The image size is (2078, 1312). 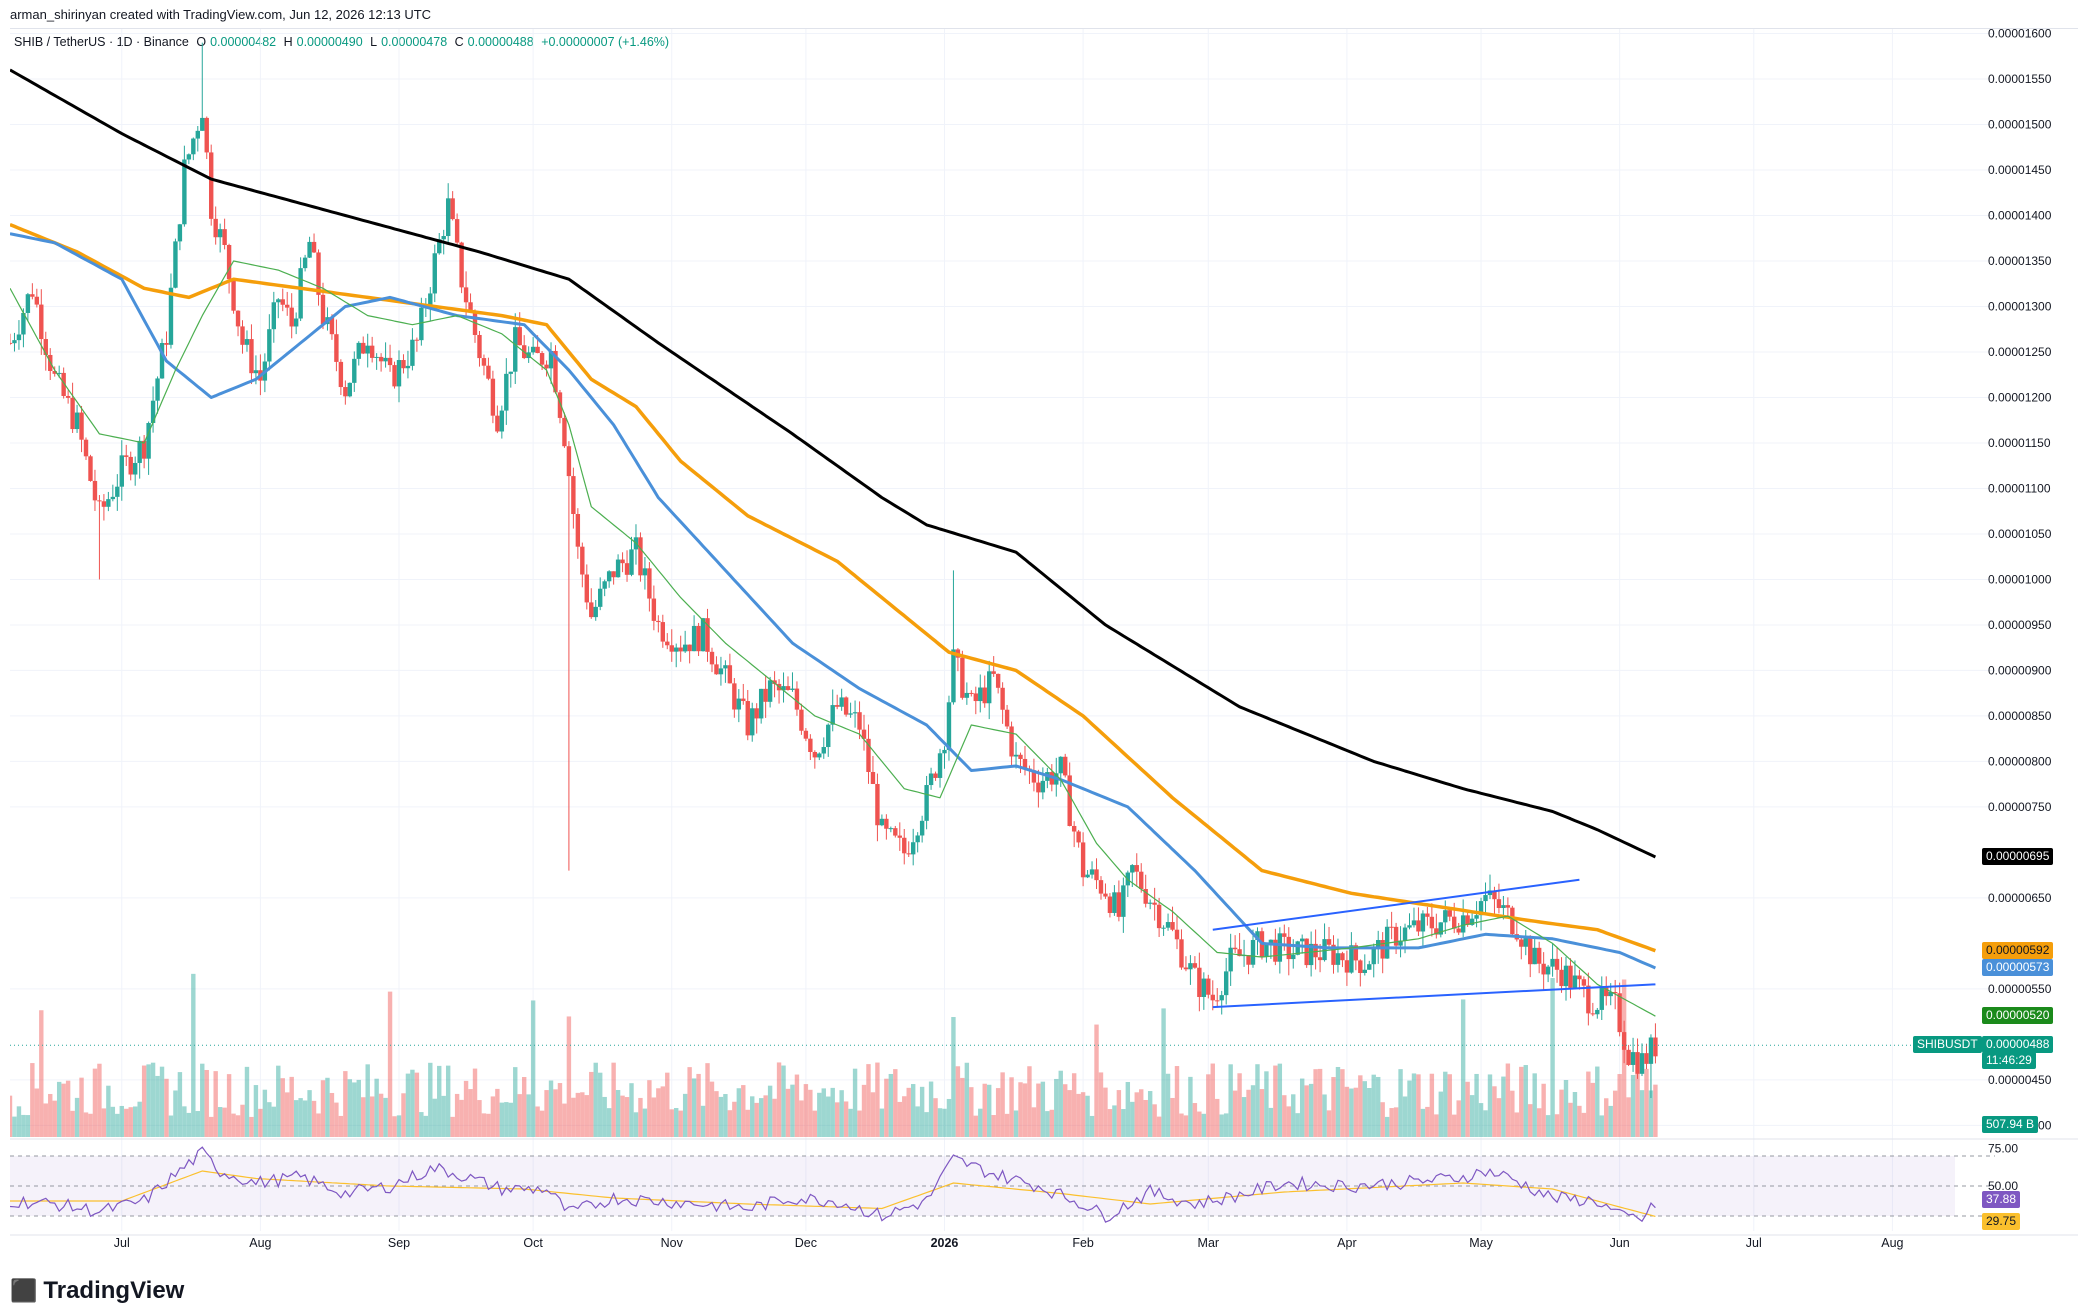 I want to click on x-tick-label: Apr, so click(x=1346, y=1243).